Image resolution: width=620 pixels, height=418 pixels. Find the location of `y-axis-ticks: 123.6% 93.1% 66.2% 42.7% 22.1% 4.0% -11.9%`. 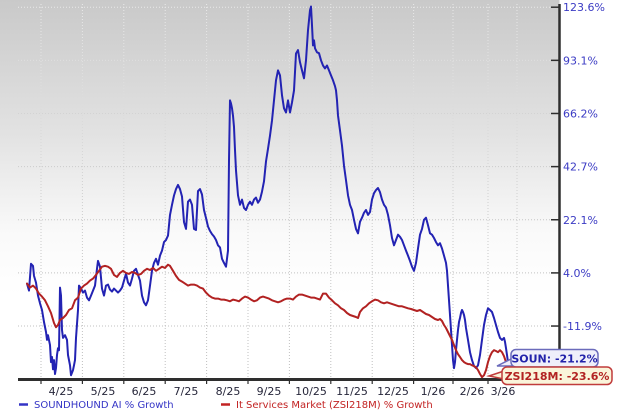

y-axis-ticks: 123.6% 93.1% 66.2% 42.7% 22.1% 4.0% -11.9% is located at coordinates (578, 167).